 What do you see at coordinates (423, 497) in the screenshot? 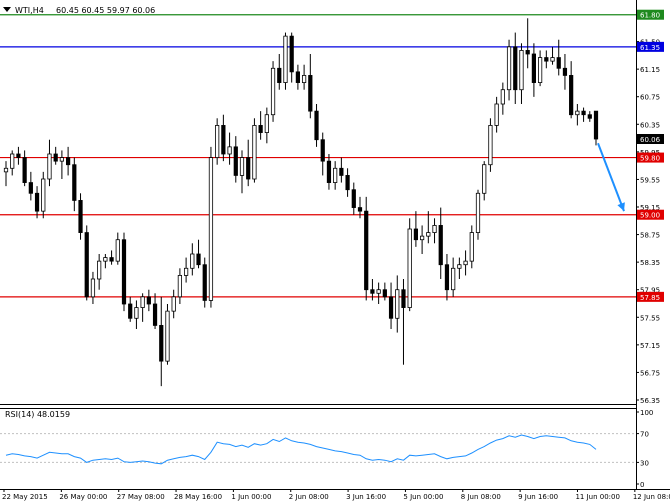
I see `time-tick-label: 5 Jun 00:00` at bounding box center [423, 497].